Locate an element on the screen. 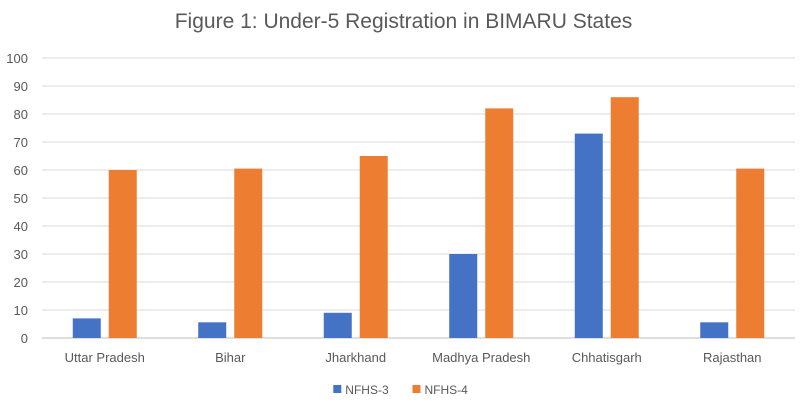 Image resolution: width=807 pixels, height=412 pixels. y-tick-label: 100 is located at coordinates (17, 58).